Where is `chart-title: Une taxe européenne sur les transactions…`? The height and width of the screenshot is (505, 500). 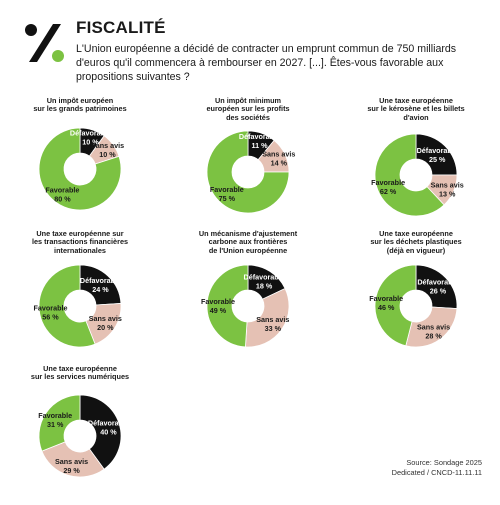
chart-title: Une taxe européenne sur les transactions… is located at coordinates (80, 242).